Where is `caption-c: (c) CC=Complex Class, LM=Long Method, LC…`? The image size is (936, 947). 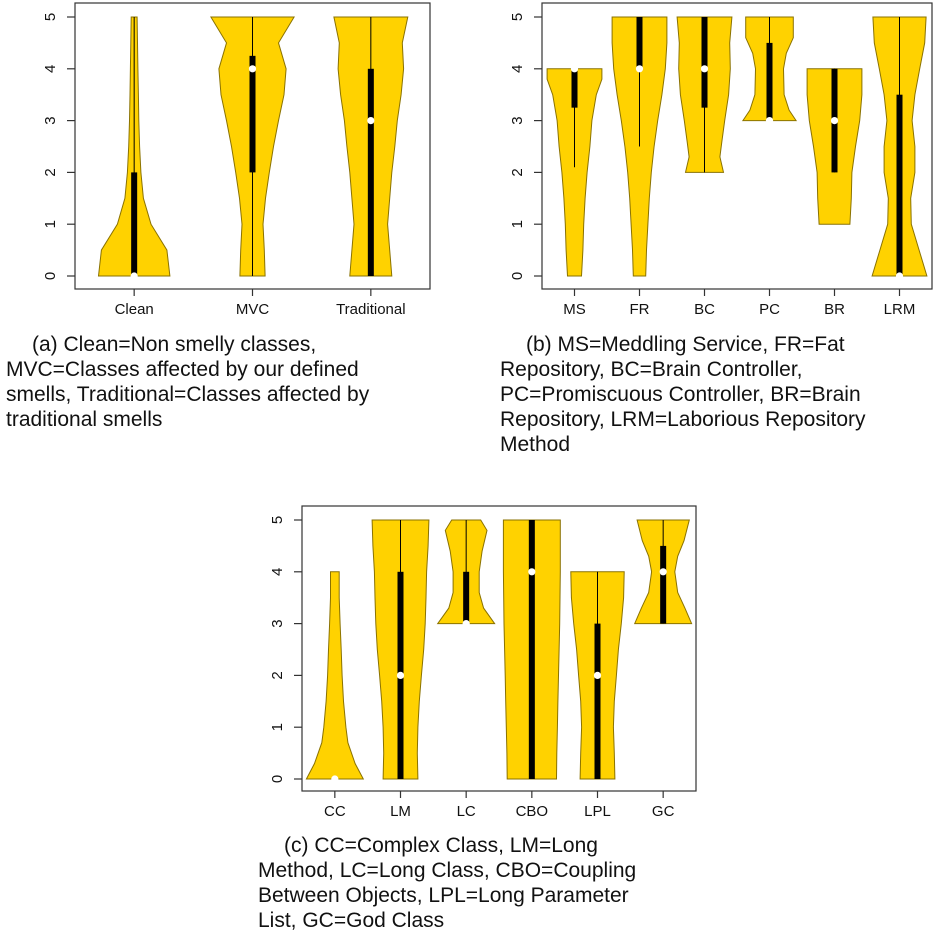 caption-c: (c) CC=Complex Class, LM=Long Method, LC… is located at coordinates (473, 883).